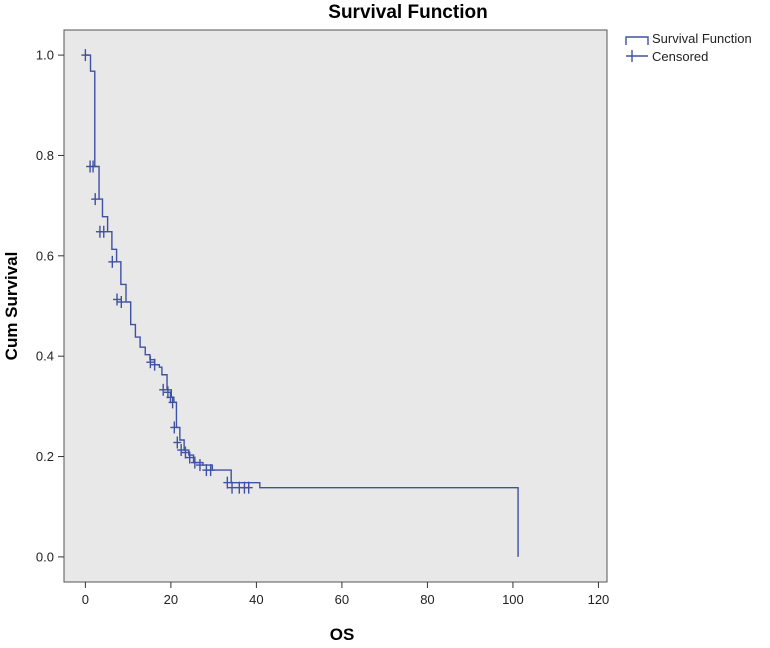 The width and height of the screenshot is (770, 648). What do you see at coordinates (85, 599) in the screenshot?
I see `x-tick-label: 0` at bounding box center [85, 599].